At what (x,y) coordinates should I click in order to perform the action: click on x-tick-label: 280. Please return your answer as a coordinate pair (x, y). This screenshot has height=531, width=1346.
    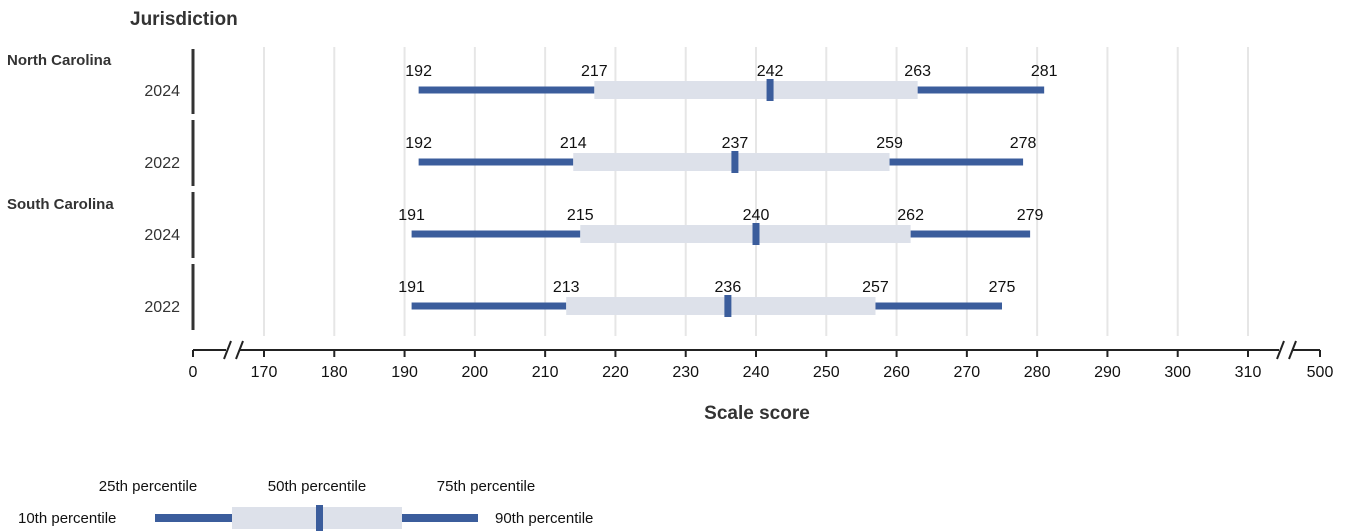
    Looking at the image, I should click on (1037, 372).